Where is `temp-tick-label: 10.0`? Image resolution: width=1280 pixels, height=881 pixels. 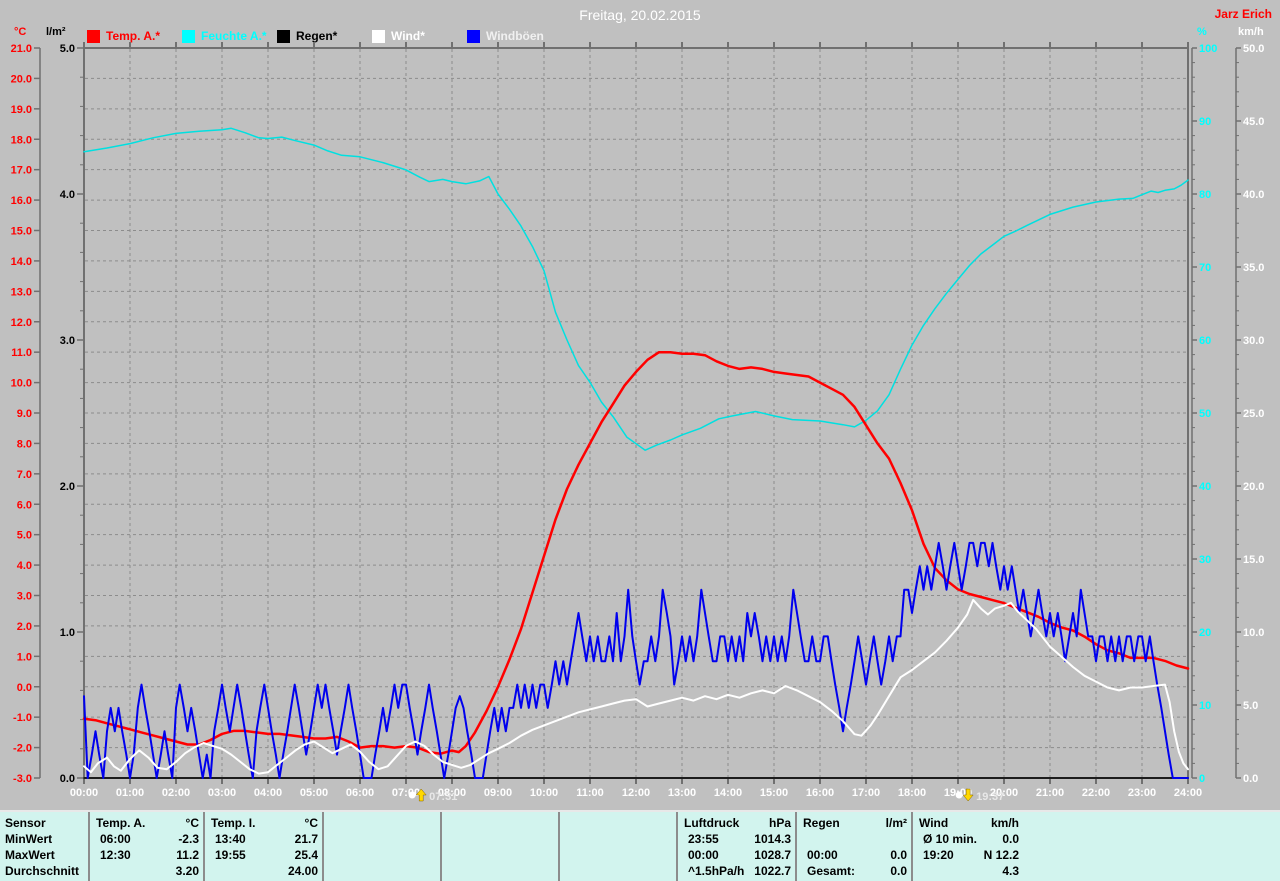
temp-tick-label: 10.0 is located at coordinates (21, 384).